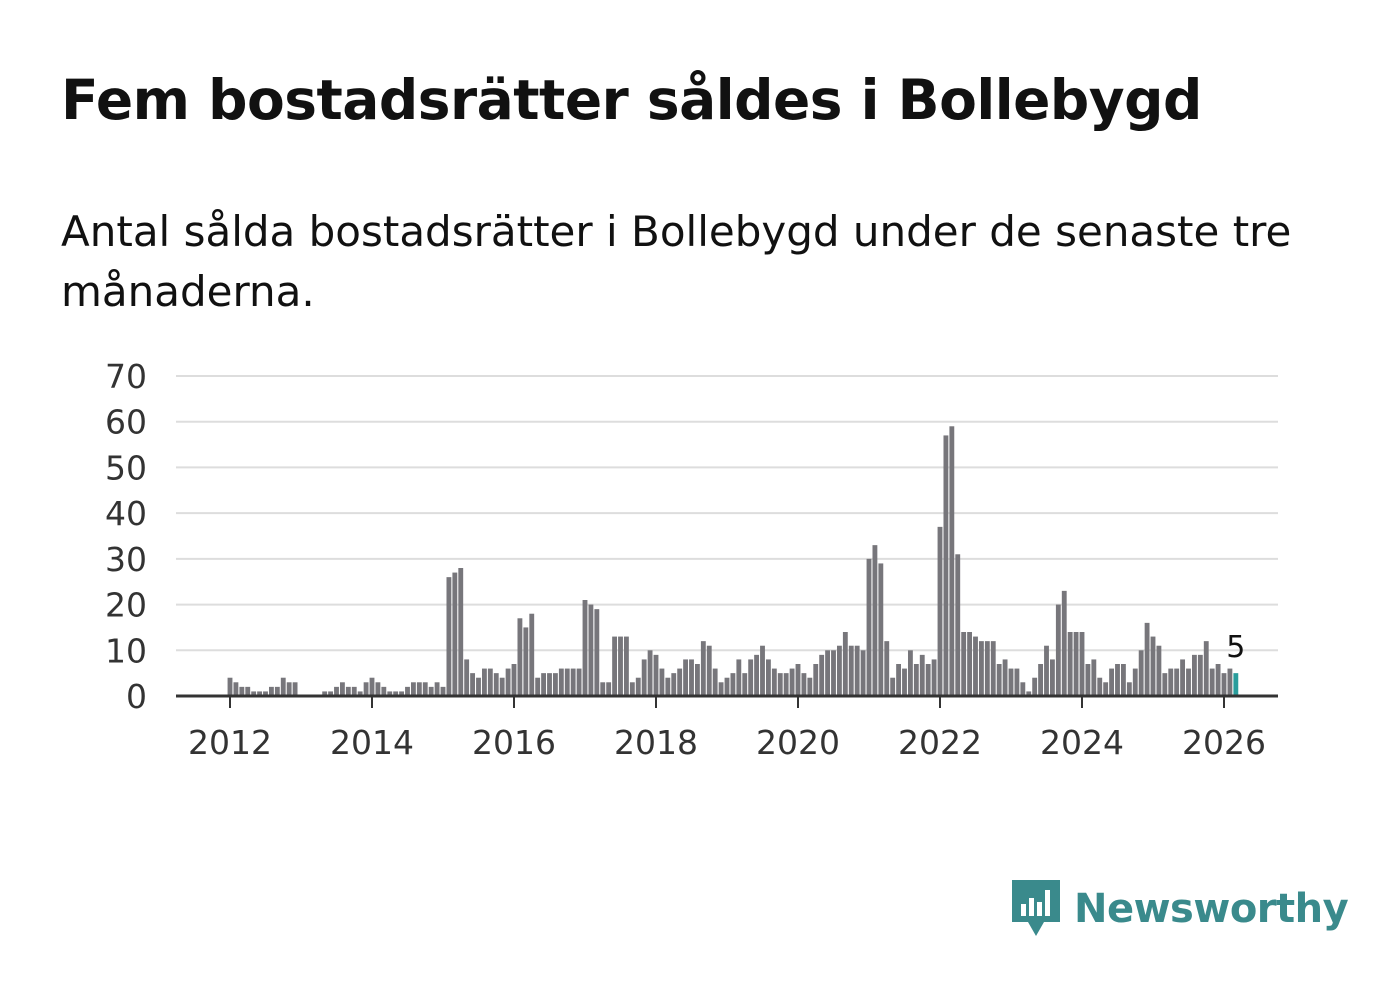 This screenshot has height=999, width=1382. Describe the element at coordinates (136, 696) in the screenshot. I see `y-tick-label: 0` at that location.